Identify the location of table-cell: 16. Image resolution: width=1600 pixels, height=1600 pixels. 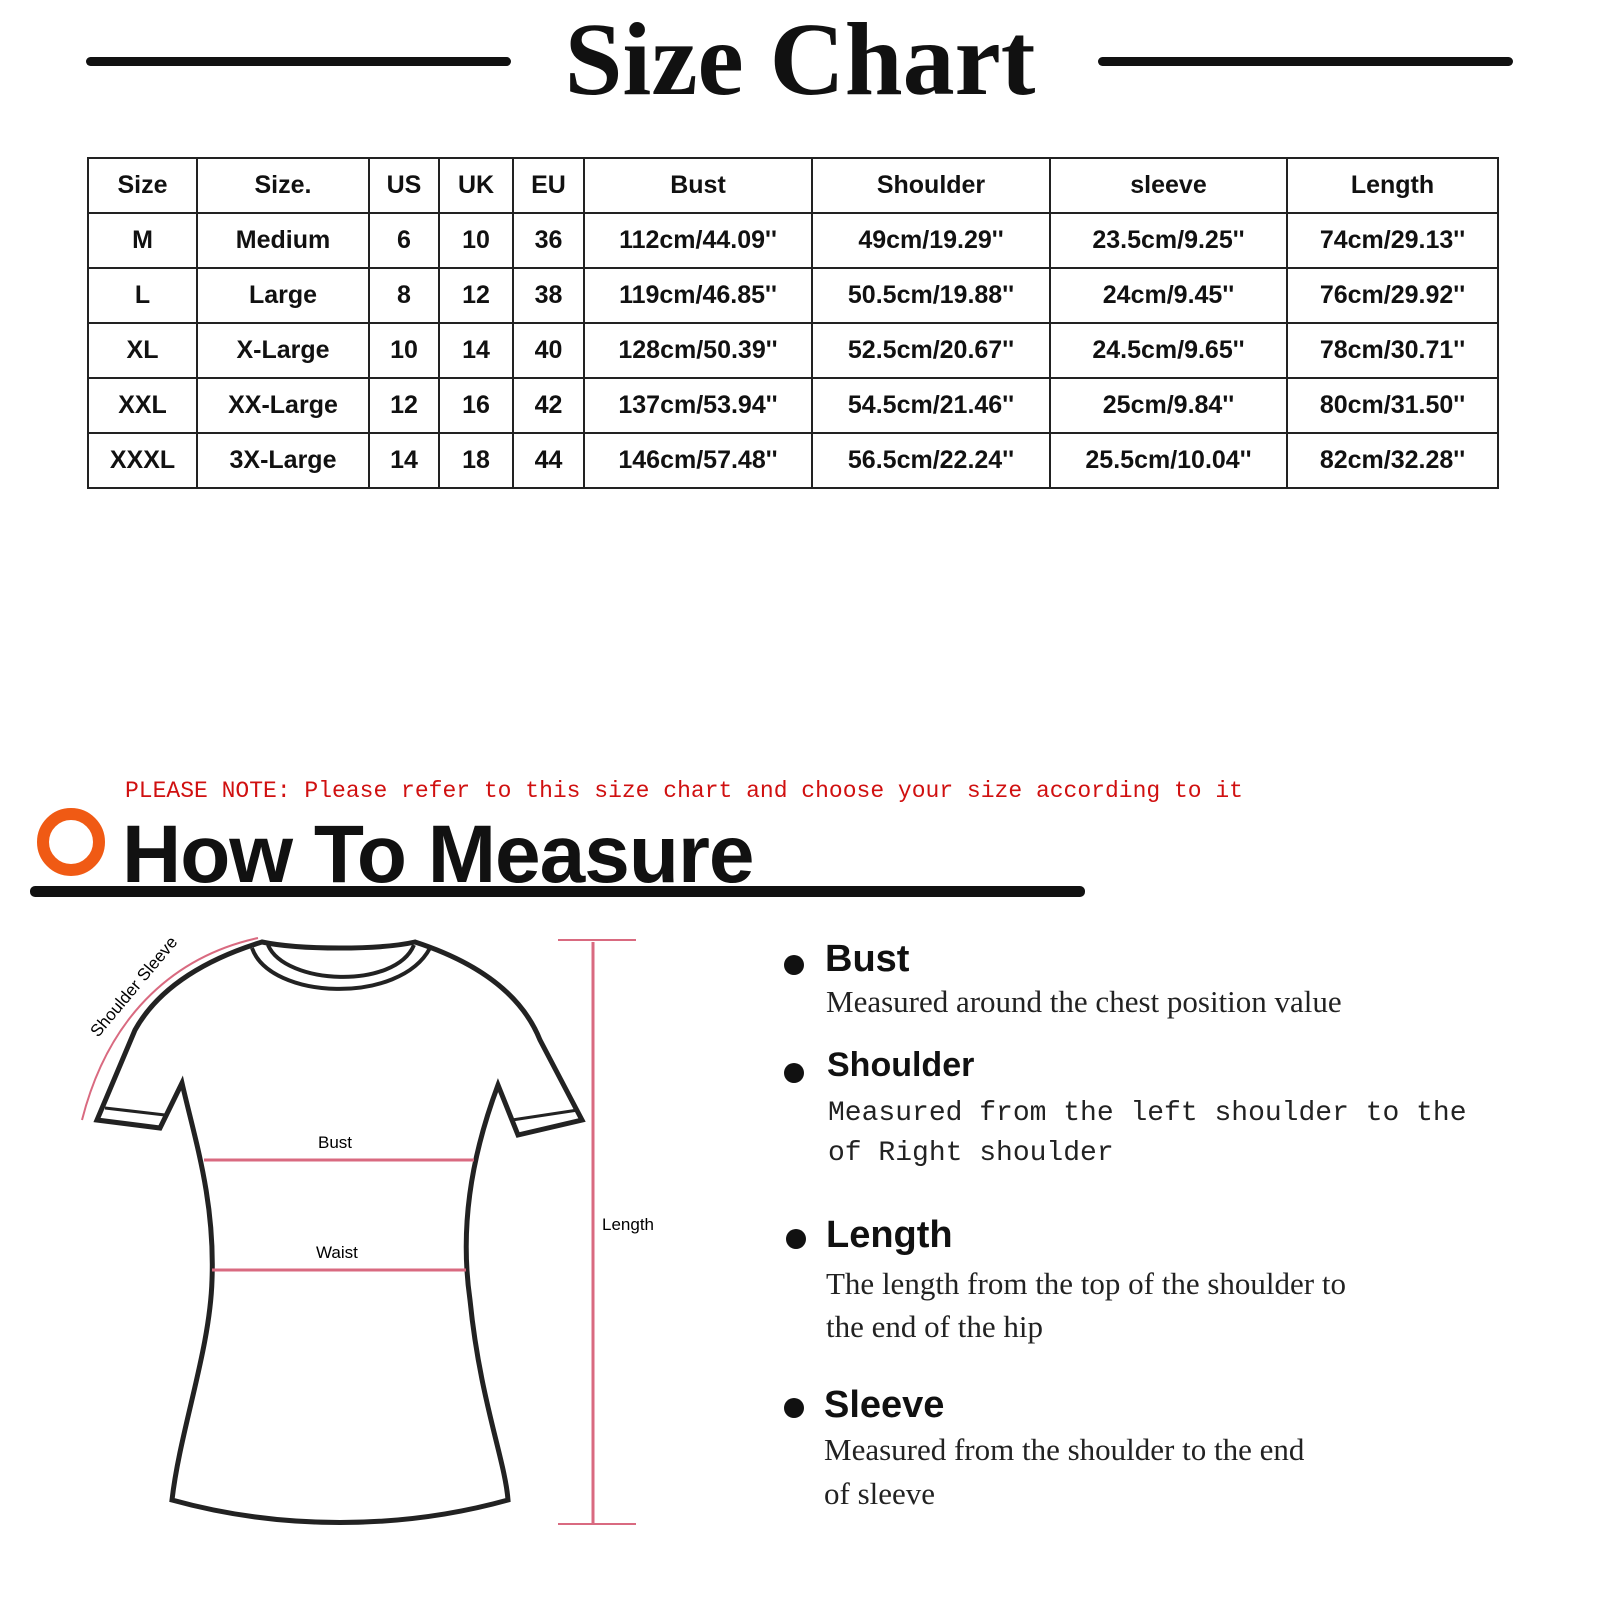
(476, 405).